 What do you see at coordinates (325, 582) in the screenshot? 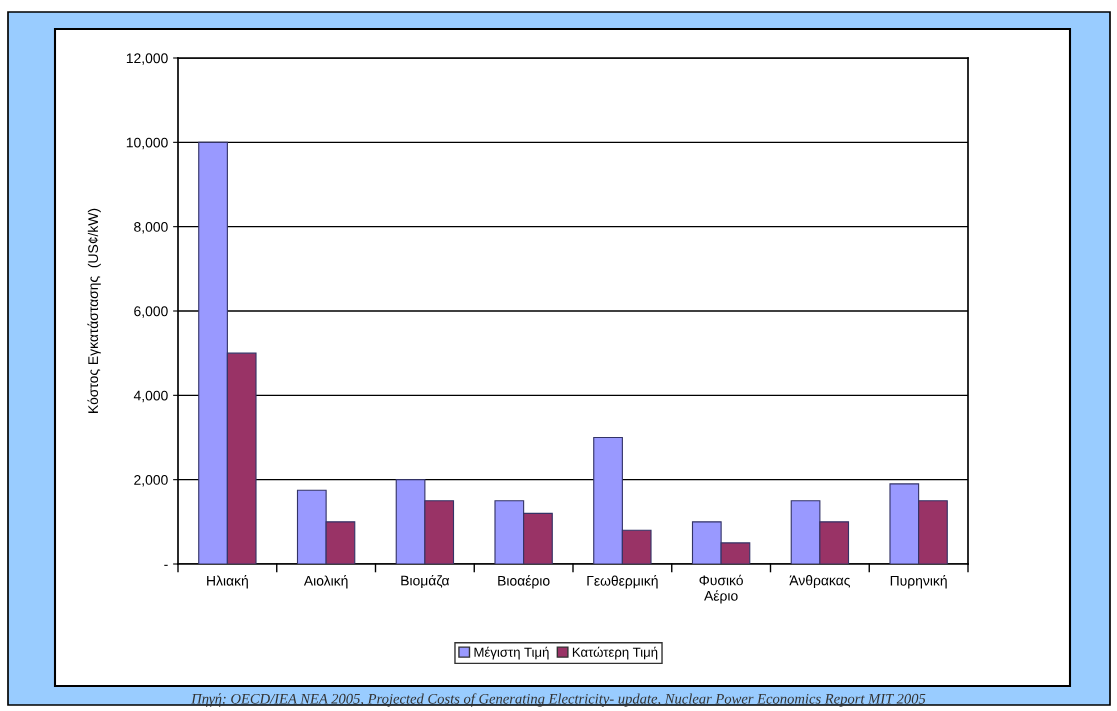
I see `x-tick-label: Αιολική` at bounding box center [325, 582].